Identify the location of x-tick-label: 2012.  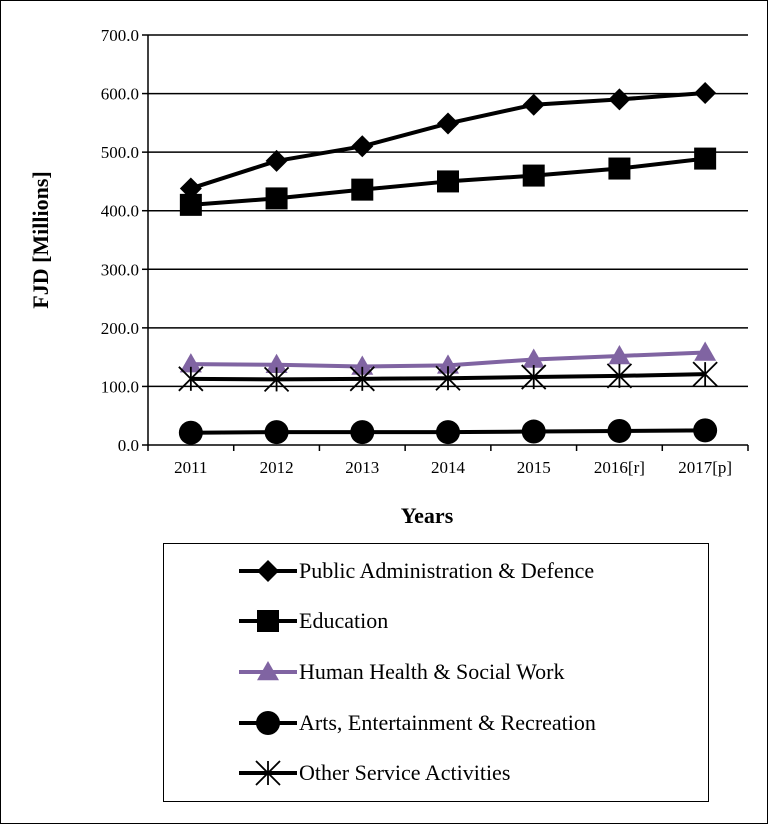
(277, 467).